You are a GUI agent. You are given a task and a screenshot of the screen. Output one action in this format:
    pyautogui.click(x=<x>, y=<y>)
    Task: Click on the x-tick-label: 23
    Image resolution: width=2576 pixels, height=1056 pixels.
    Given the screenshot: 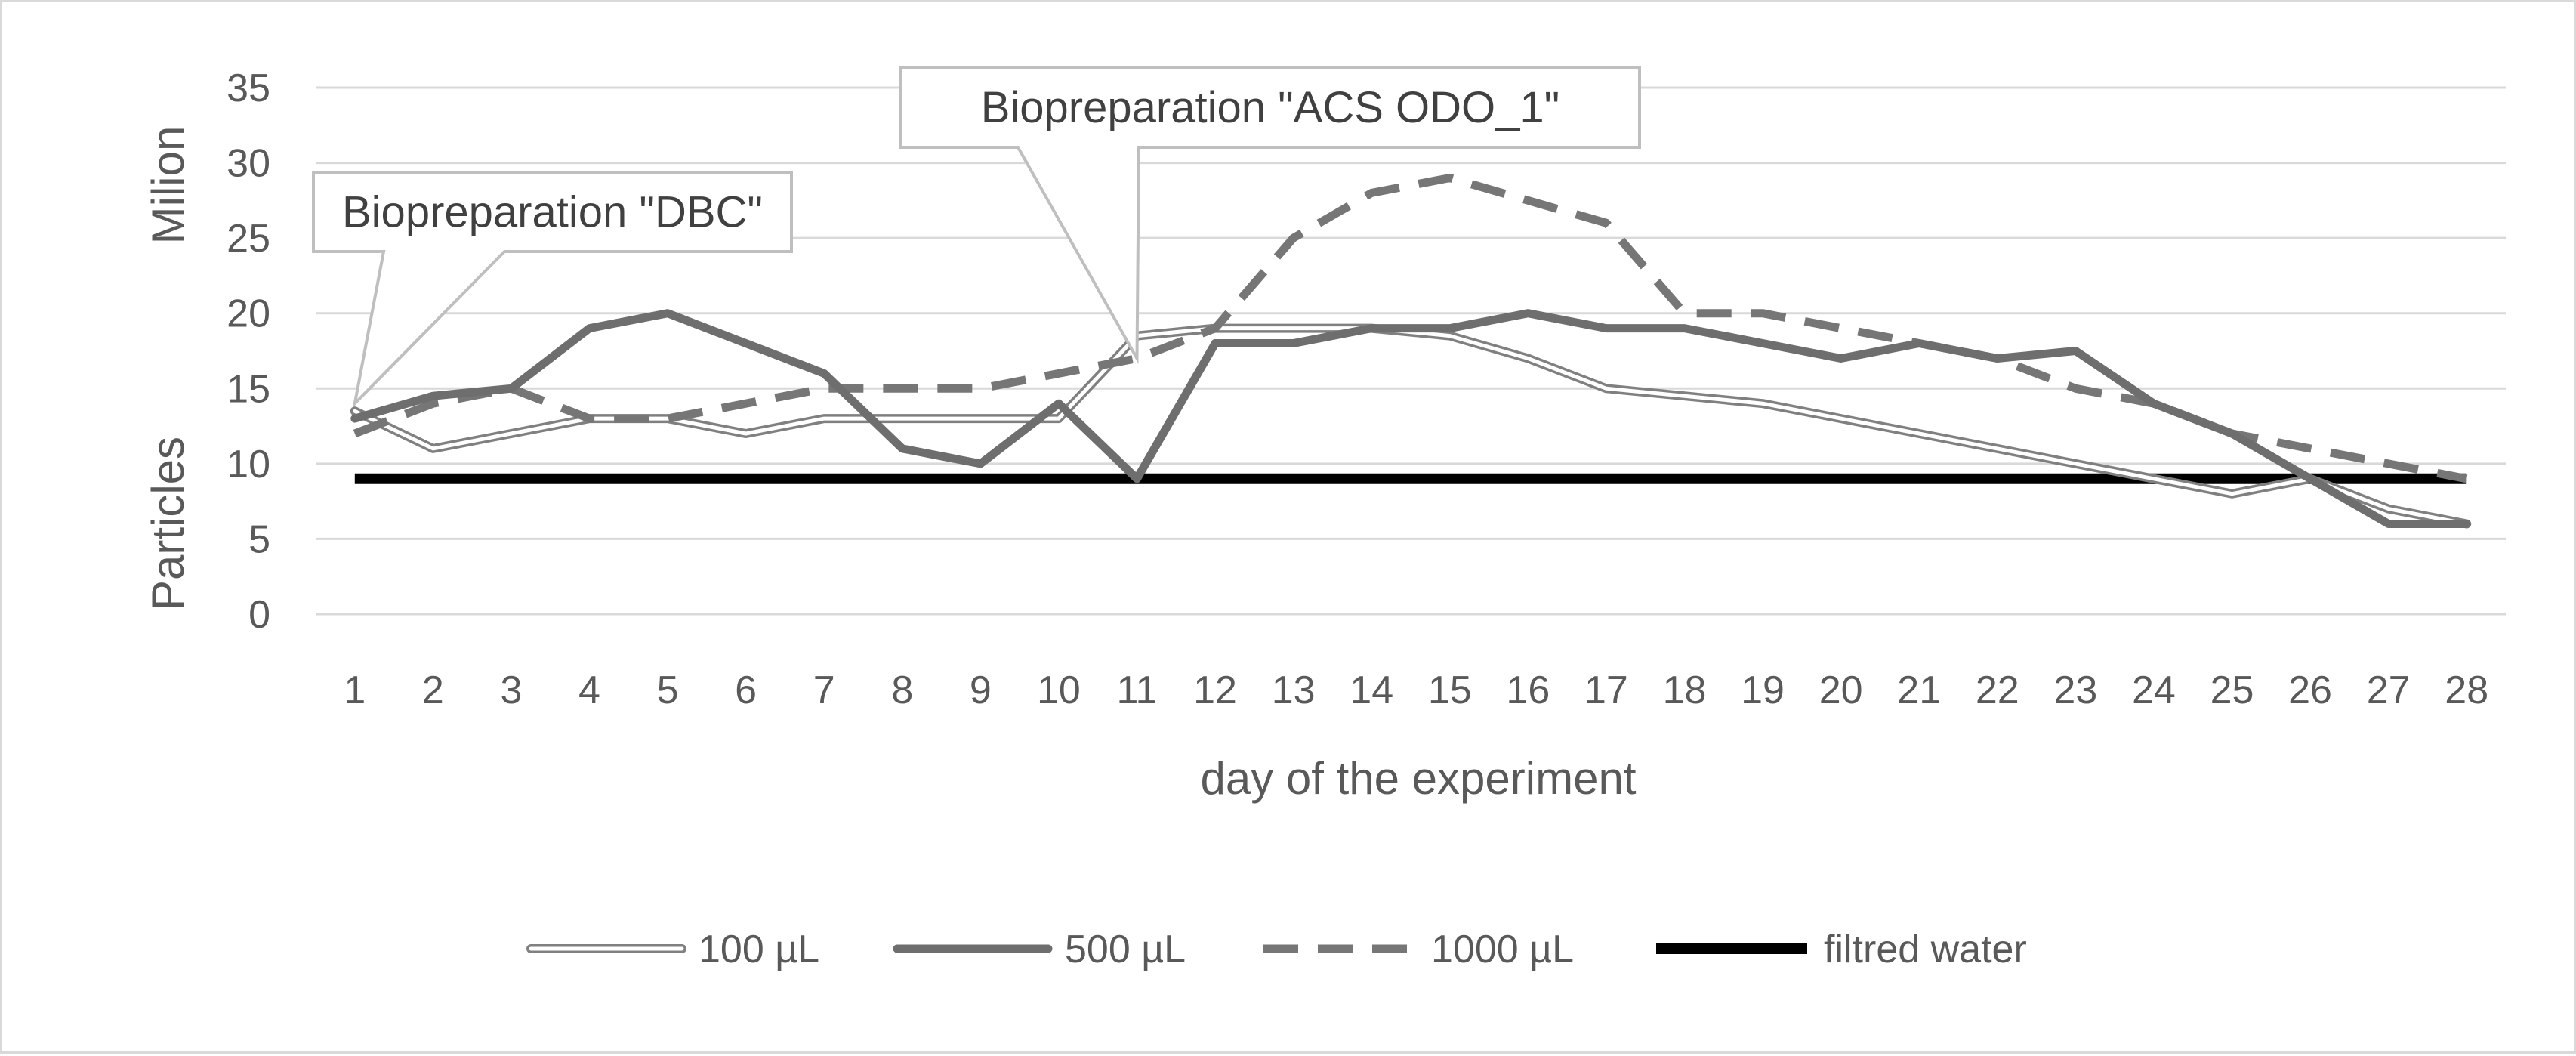 What is the action you would take?
    pyautogui.click(x=2075, y=690)
    